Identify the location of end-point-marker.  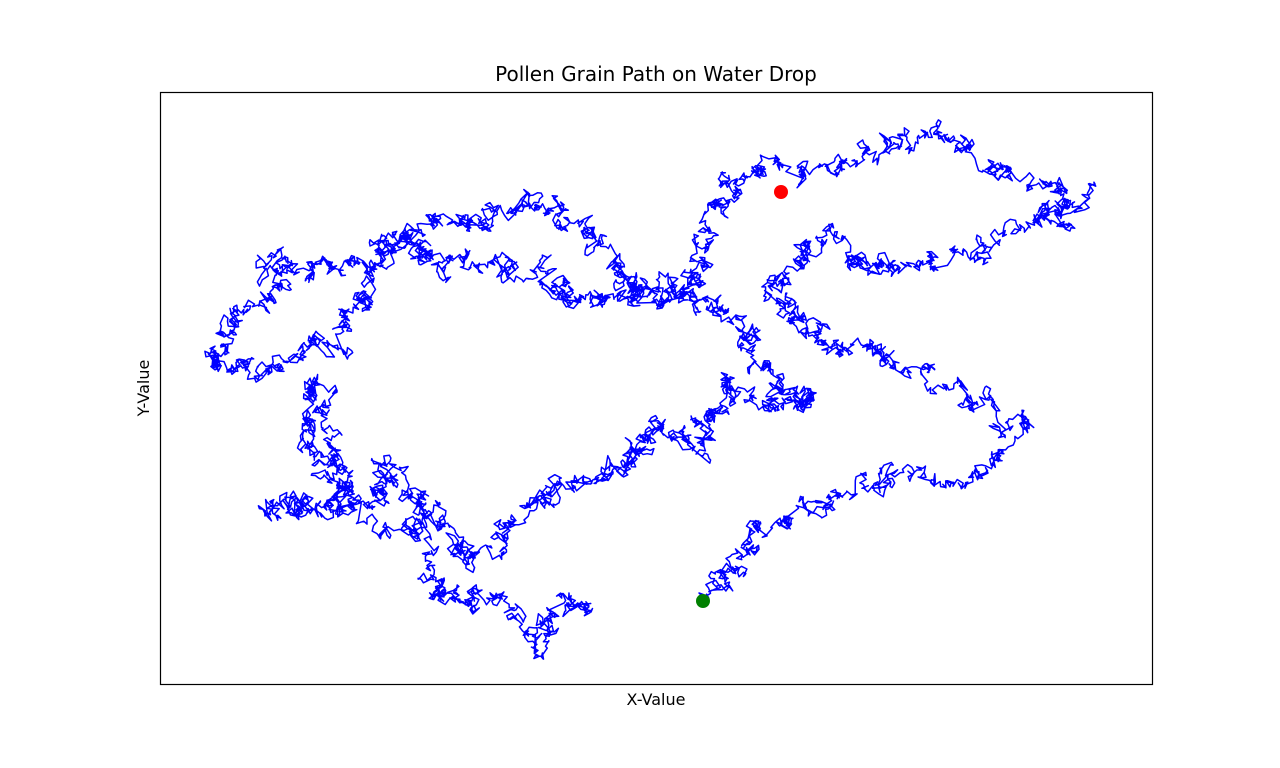
(781, 192).